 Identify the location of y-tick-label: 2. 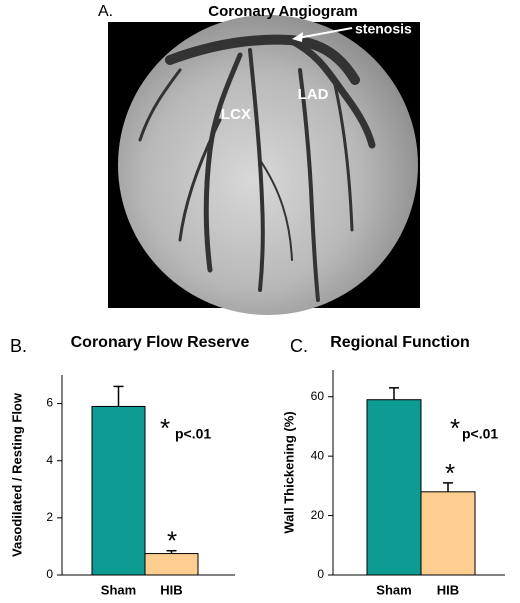
(49, 517).